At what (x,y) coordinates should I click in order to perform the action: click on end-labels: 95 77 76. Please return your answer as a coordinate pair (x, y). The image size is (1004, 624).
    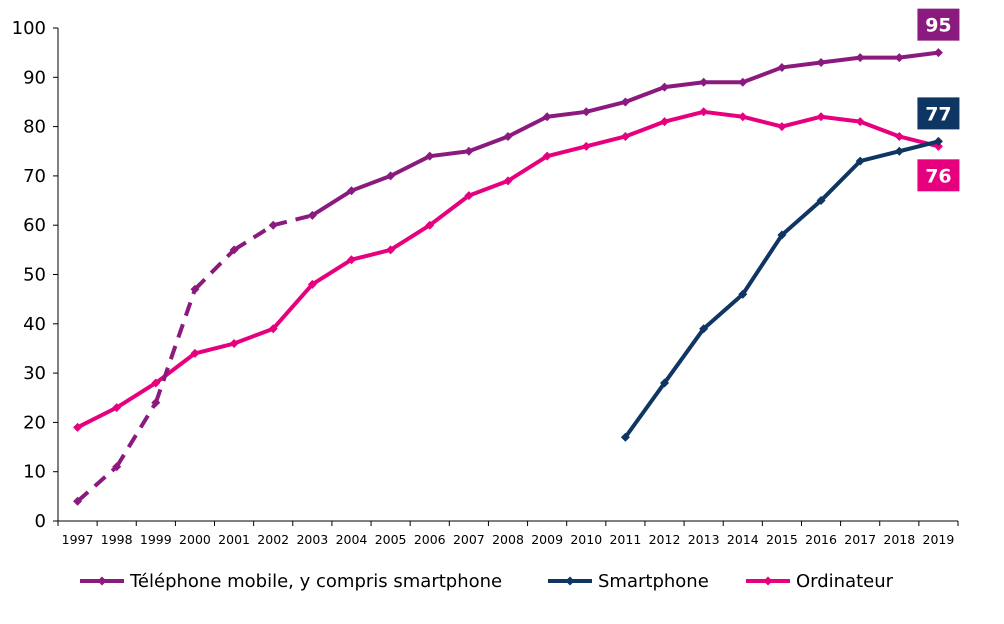
    Looking at the image, I should click on (938, 100).